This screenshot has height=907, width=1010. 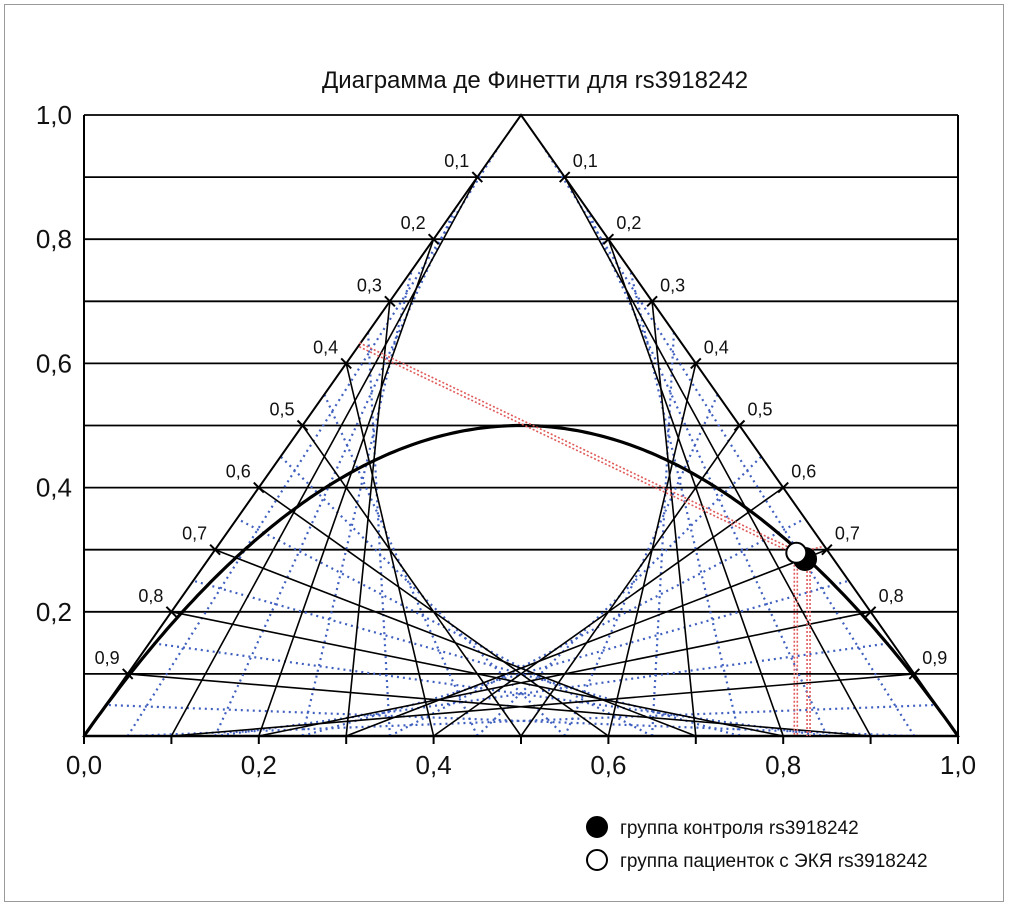 I want to click on legend-label-control: группа контроля rs3918242, so click(x=739, y=828).